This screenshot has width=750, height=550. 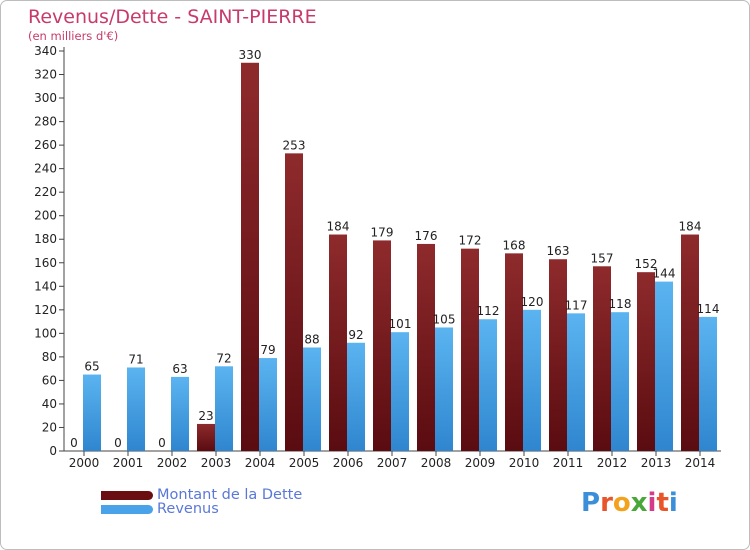 What do you see at coordinates (49, 404) in the screenshot?
I see `y-tick-label: 40` at bounding box center [49, 404].